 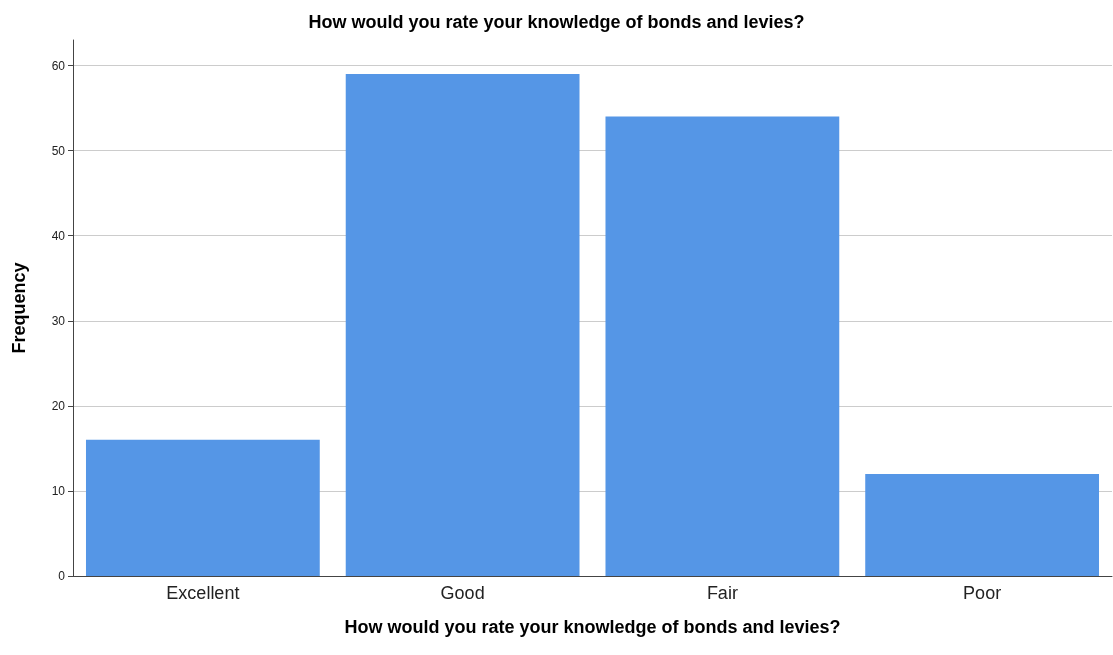 I want to click on chart-title: How would you rate your knowledge of bonds and levies?, so click(x=556, y=22).